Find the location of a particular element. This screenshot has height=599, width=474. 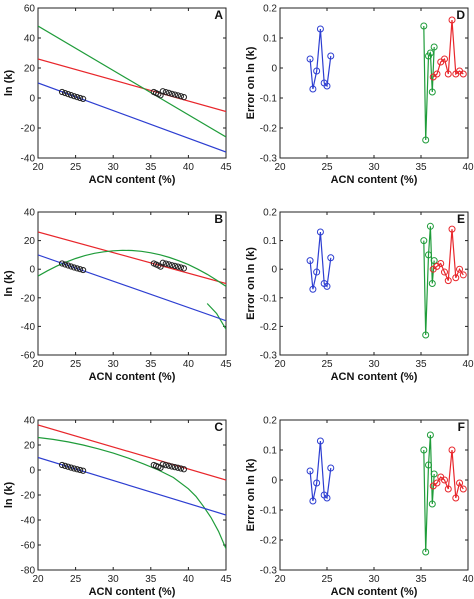

x-tick-label: 25 is located at coordinates (76, 364).